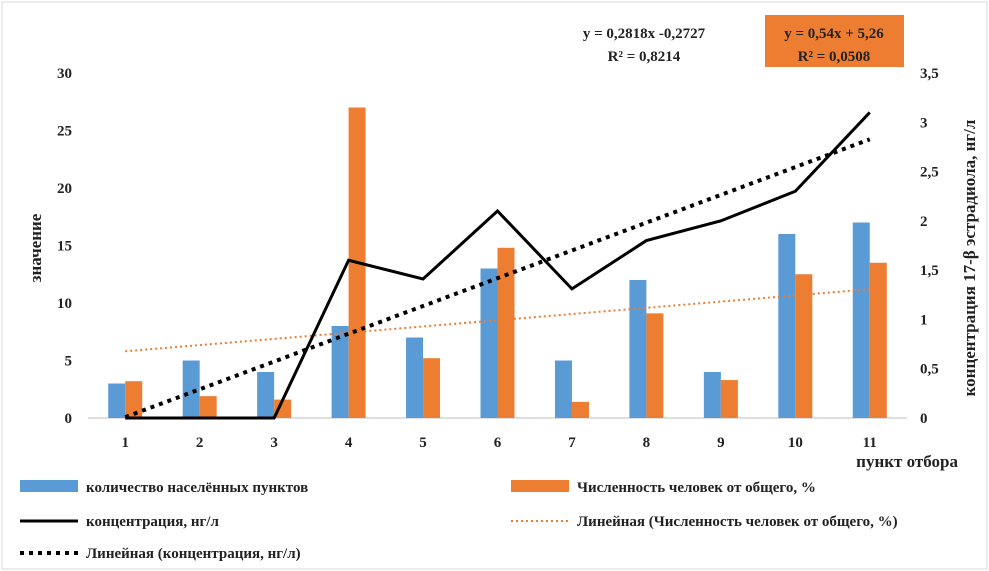  I want to click on equation-population-box, so click(834, 41).